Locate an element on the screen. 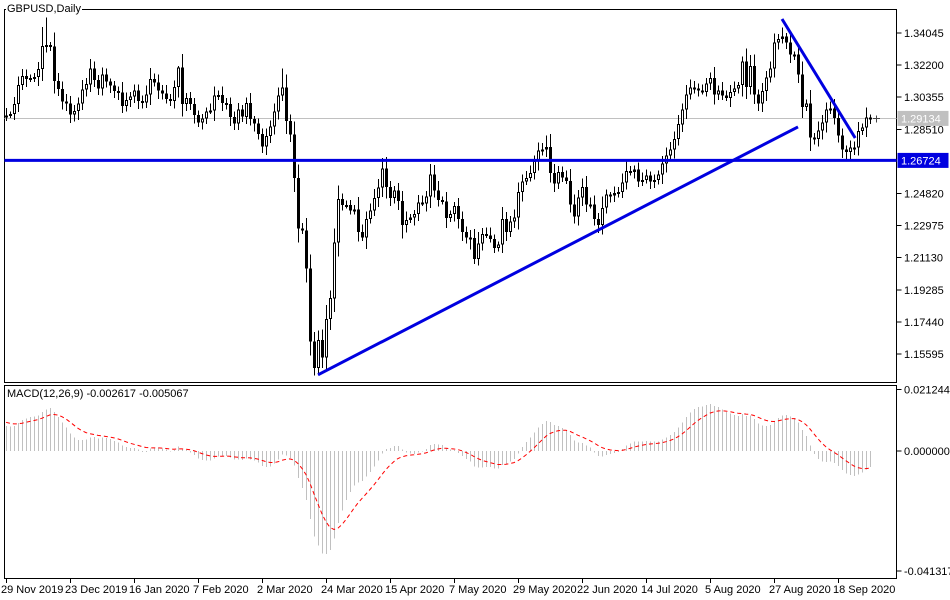  macd-indicator-label: MACD(12,26,9) -0.002617 -0.005067 is located at coordinates (98, 394).